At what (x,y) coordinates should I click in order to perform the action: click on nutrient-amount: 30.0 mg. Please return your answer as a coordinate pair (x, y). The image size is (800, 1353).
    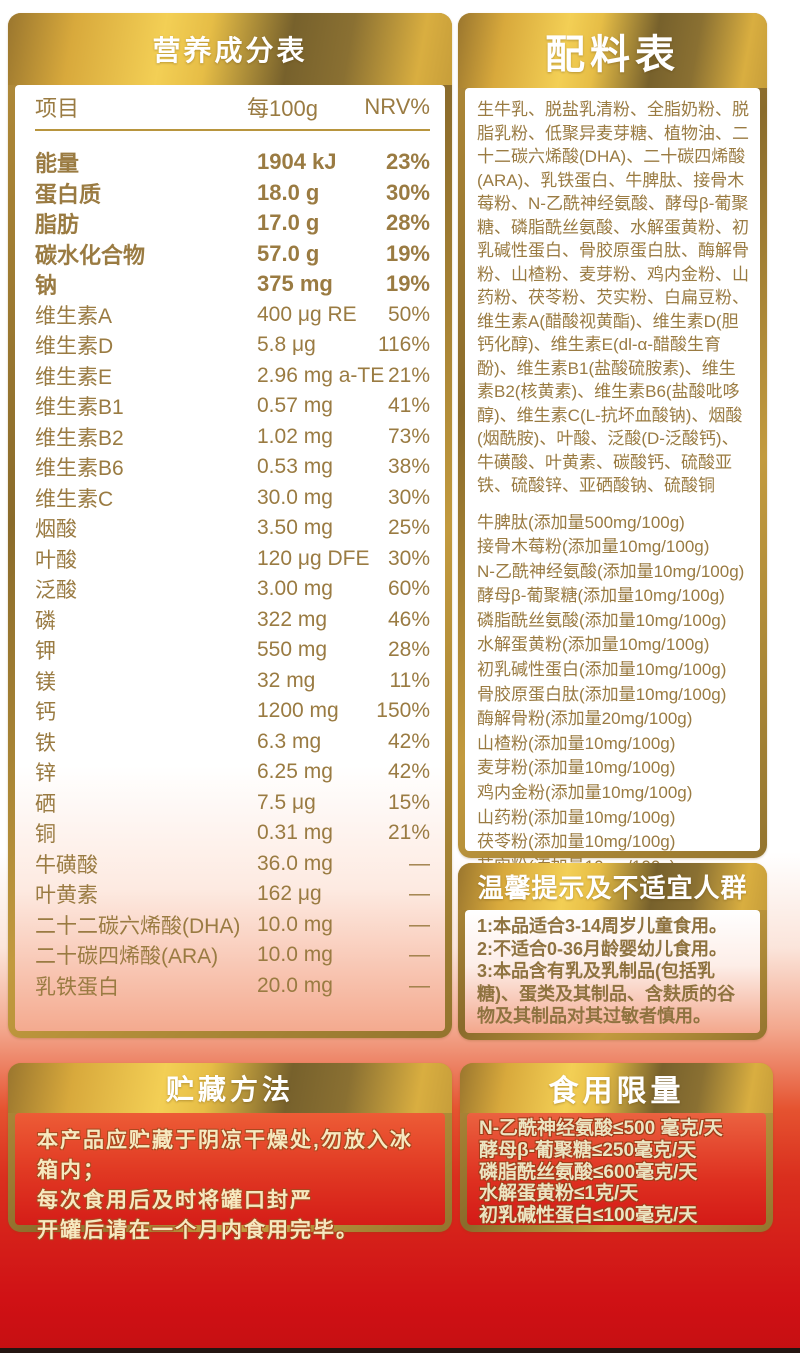
    Looking at the image, I should click on (295, 497).